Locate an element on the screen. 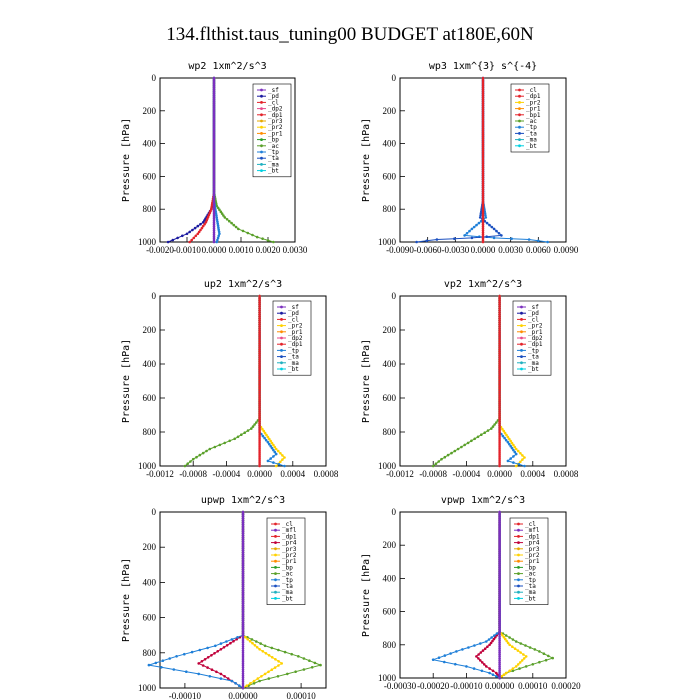 This screenshot has width=700, height=700. legend-label: _tp is located at coordinates (287, 580).